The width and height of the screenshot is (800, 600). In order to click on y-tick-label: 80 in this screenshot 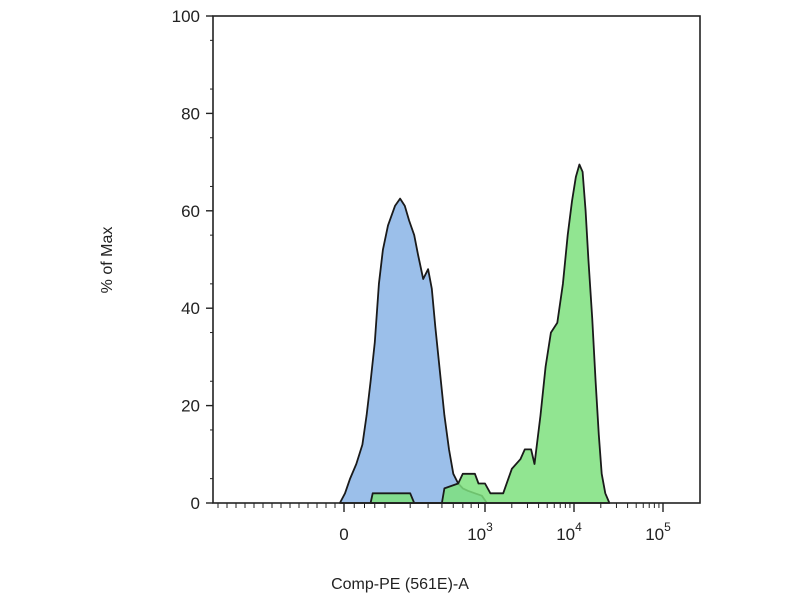, I will do `click(190, 113)`.